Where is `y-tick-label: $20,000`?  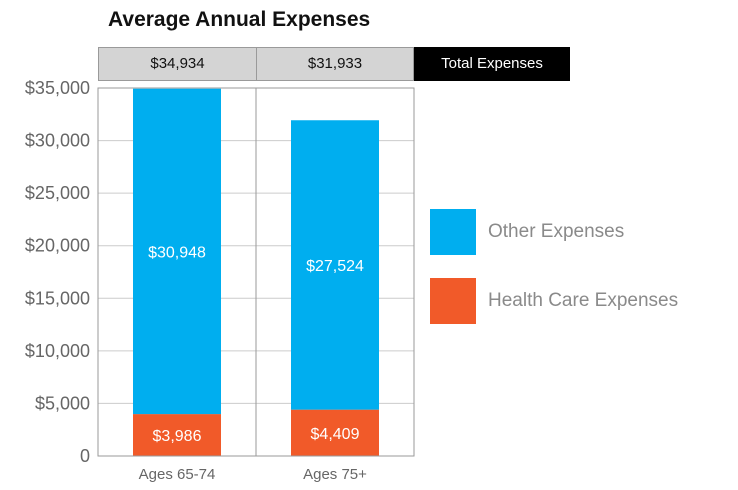 y-tick-label: $20,000 is located at coordinates (57, 246).